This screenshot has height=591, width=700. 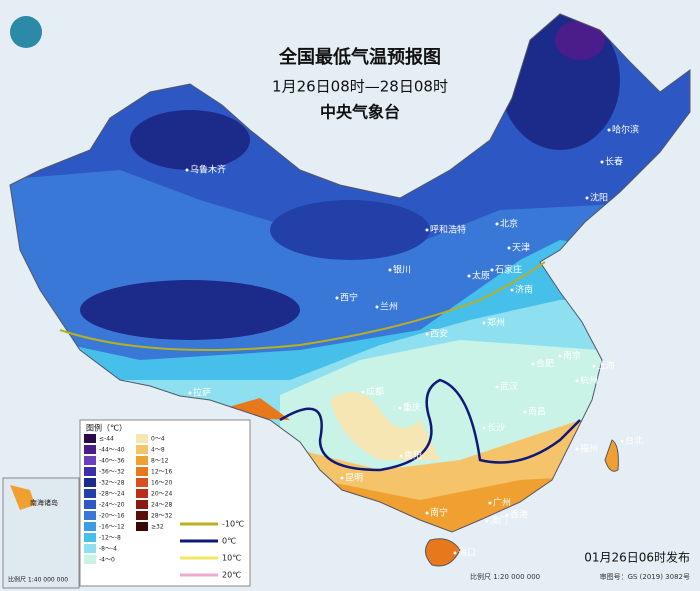 I want to click on inset-scale: 比例尺 1:40 000 000, so click(x=38, y=580).